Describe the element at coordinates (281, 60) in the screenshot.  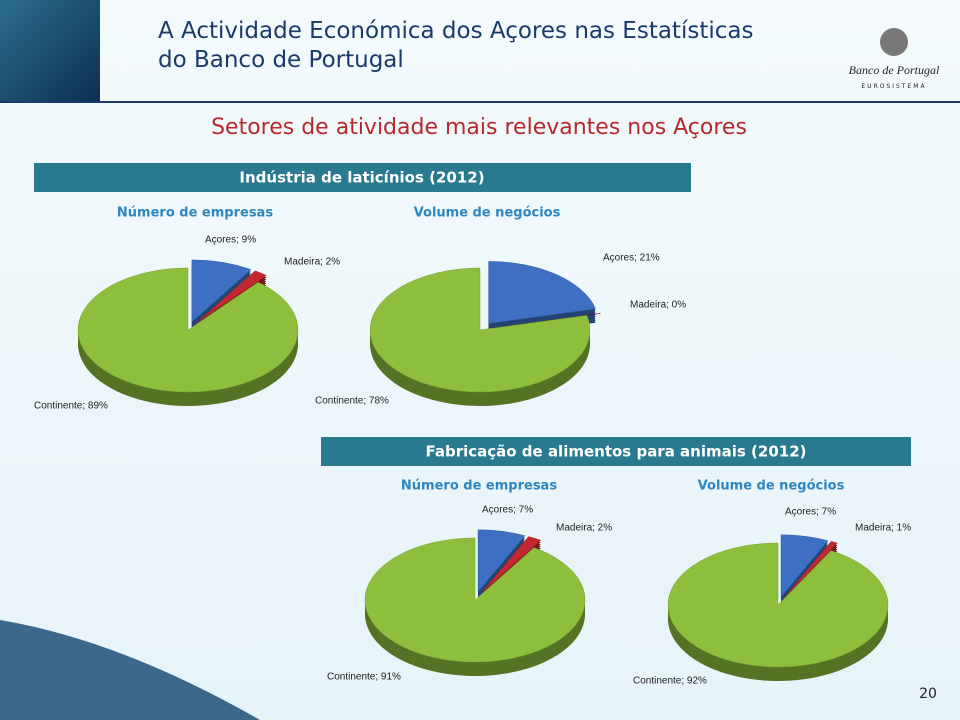
I see `header-title: do Banco de Portugal` at that location.